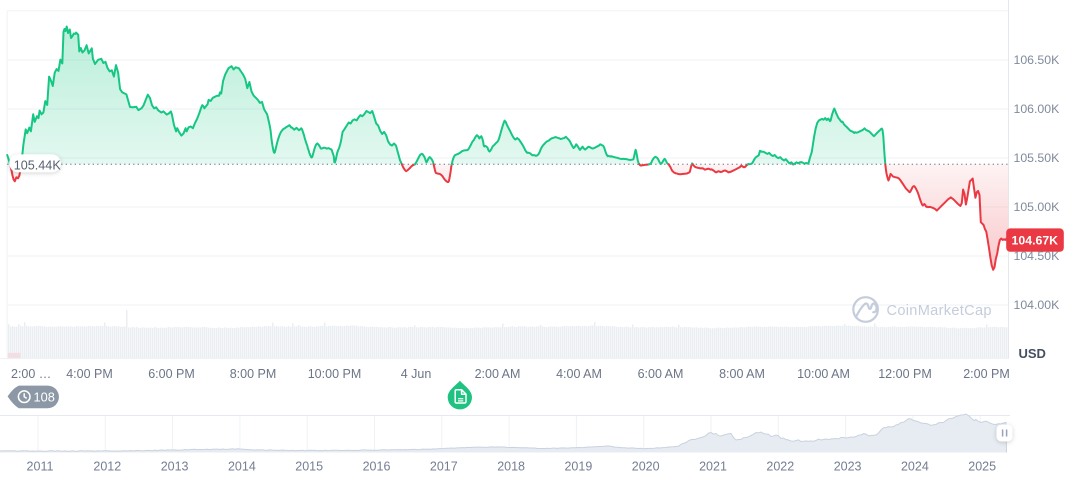 The height and width of the screenshot is (477, 1072). Describe the element at coordinates (309, 467) in the screenshot. I see `svg-text: 2015` at that location.